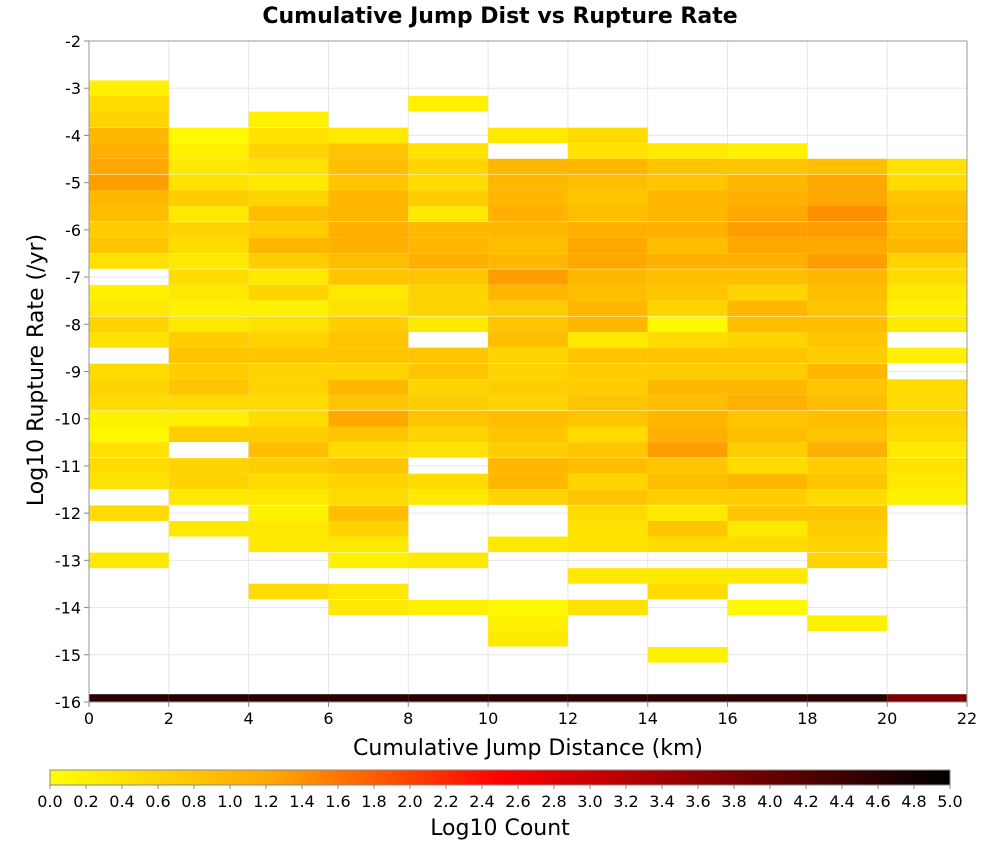 This screenshot has height=850, width=1000. I want to click on x-tick-label: 20, so click(887, 718).